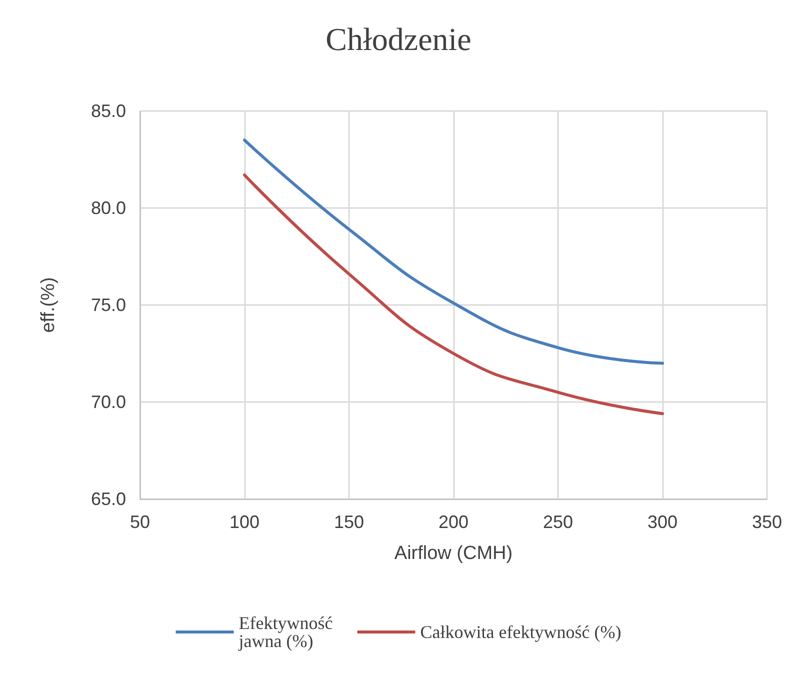 The height and width of the screenshot is (677, 797). I want to click on y-axis-title: eff.(%), so click(48, 305).